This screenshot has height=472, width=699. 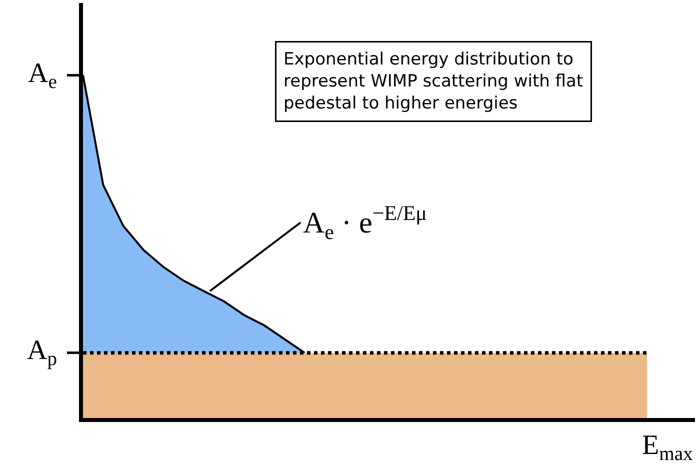 What do you see at coordinates (365, 222) in the screenshot?
I see `annotation: A$_{e}$ · e$^{−E/Eμ}$` at bounding box center [365, 222].